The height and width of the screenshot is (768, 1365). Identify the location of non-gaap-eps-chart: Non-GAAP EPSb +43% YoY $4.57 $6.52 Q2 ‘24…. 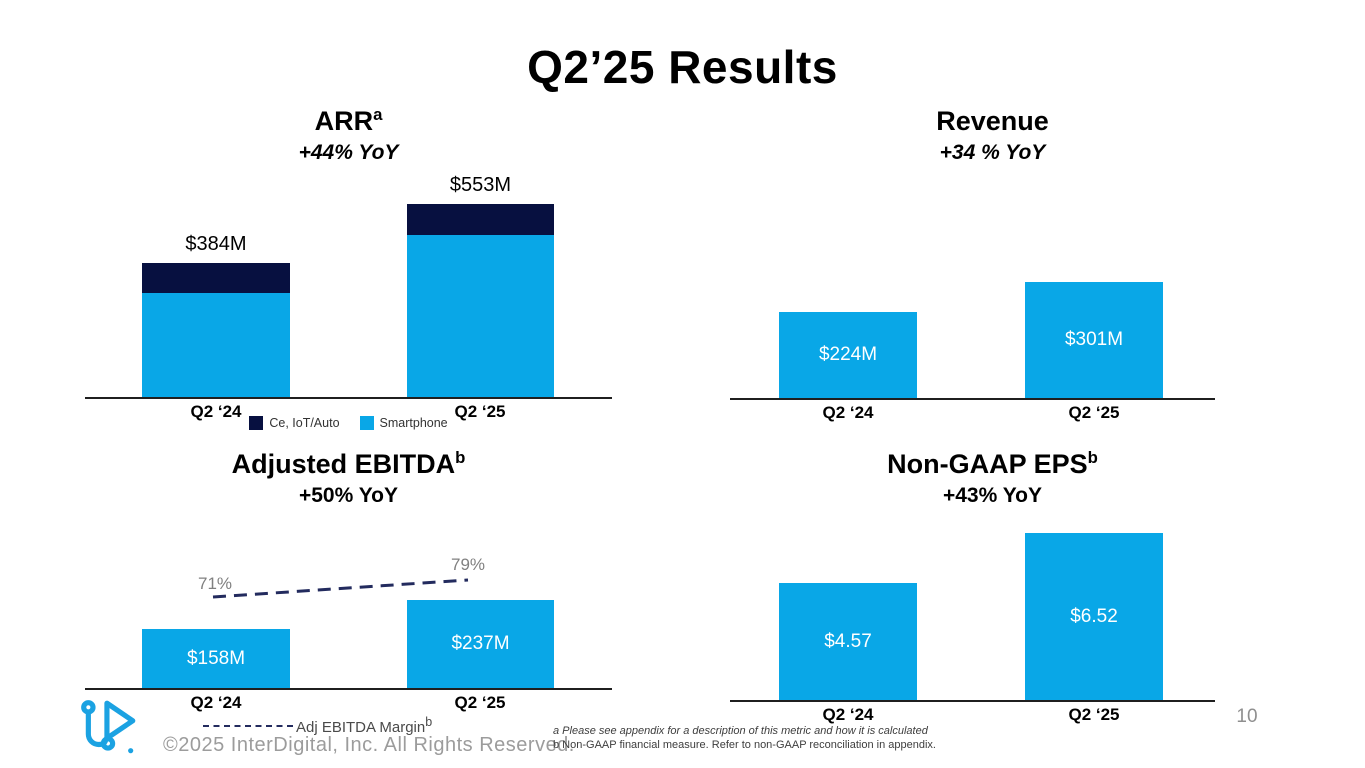
(972, 593).